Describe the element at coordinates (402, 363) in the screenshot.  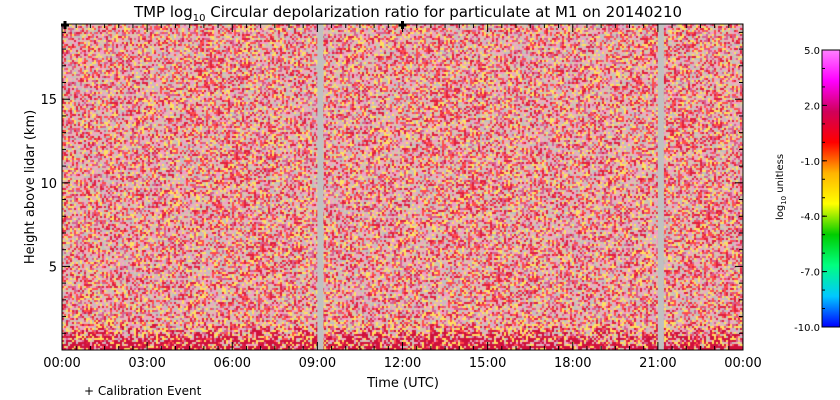
I see `x-tick-label: 12:00` at that location.